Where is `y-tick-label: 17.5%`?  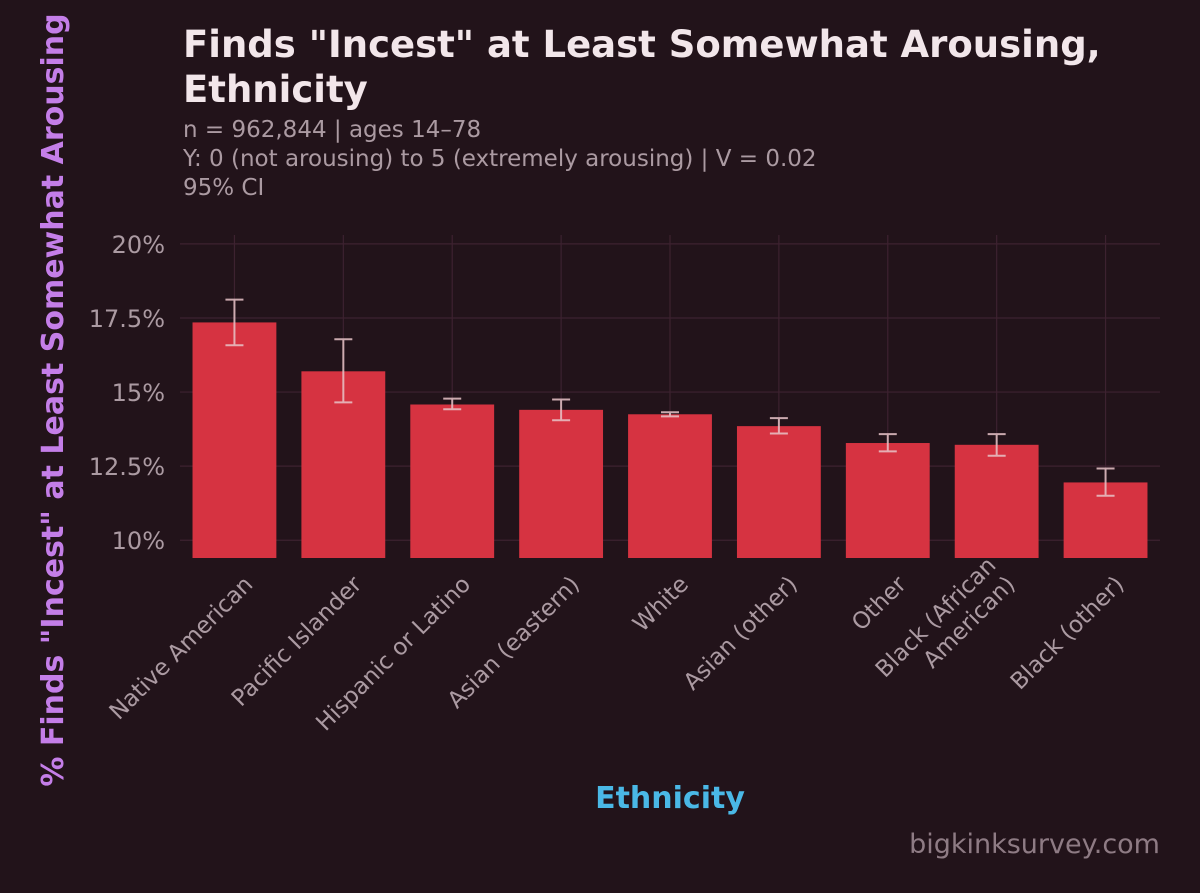 y-tick-label: 17.5% is located at coordinates (127, 319).